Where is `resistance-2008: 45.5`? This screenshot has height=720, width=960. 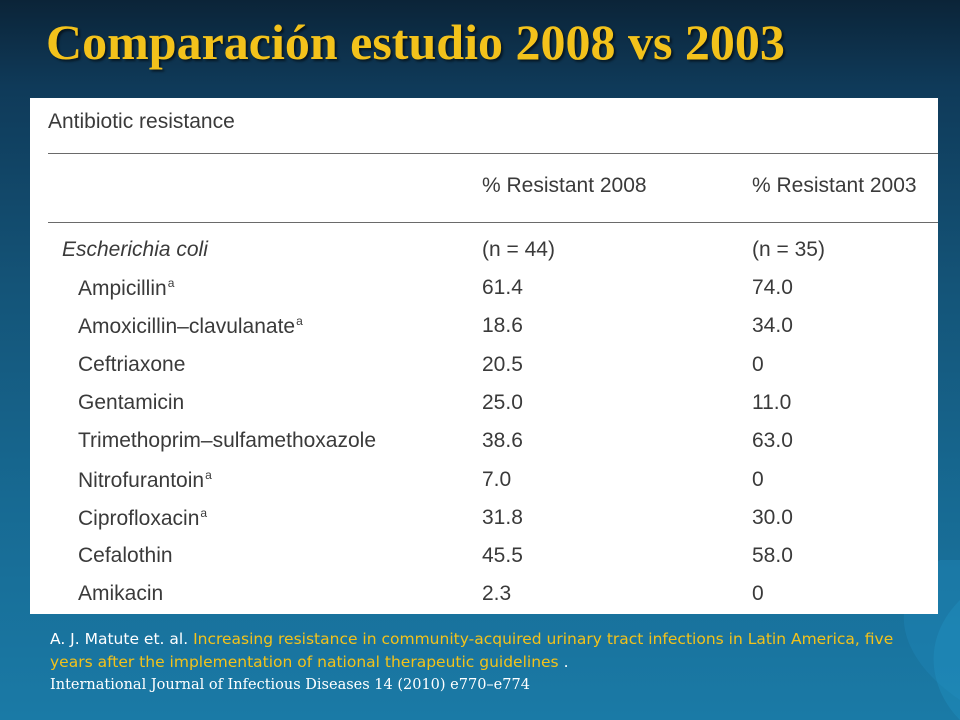
resistance-2008: 45.5 is located at coordinates (502, 556).